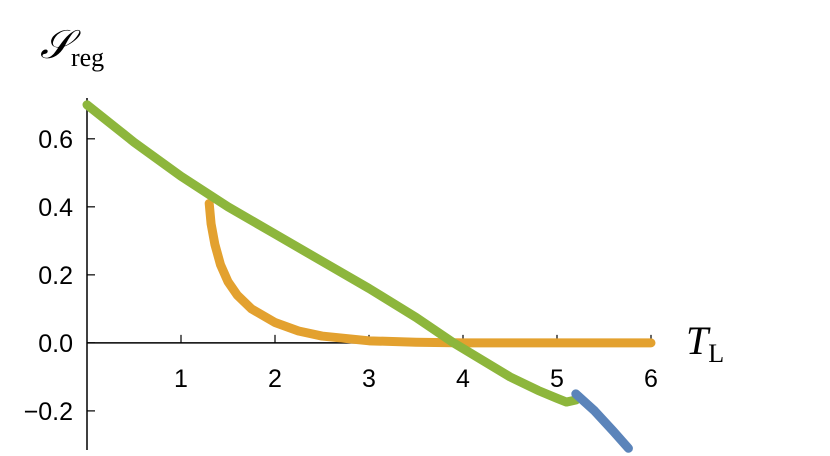  Describe the element at coordinates (651, 379) in the screenshot. I see `x-tick-label: 6` at that location.